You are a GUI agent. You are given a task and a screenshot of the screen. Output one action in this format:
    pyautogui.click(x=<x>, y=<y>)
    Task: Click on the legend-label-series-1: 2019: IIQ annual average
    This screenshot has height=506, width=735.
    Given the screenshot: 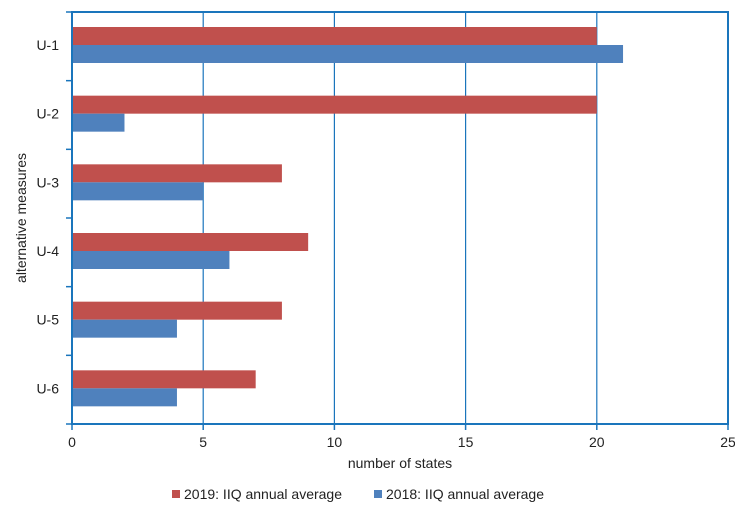 What is the action you would take?
    pyautogui.click(x=263, y=494)
    